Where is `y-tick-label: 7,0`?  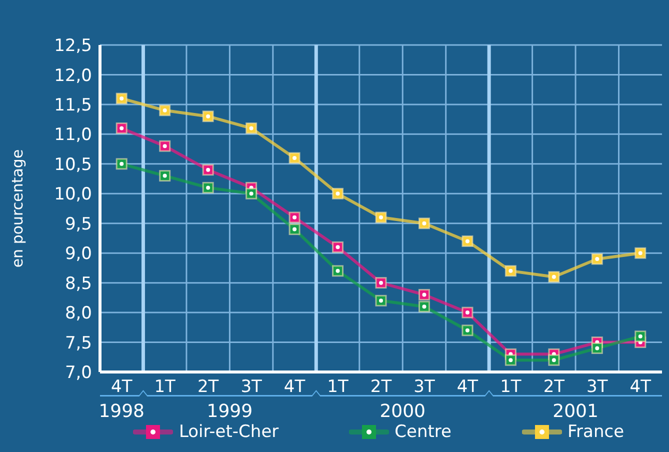 y-tick-label: 7,0 is located at coordinates (78, 373).